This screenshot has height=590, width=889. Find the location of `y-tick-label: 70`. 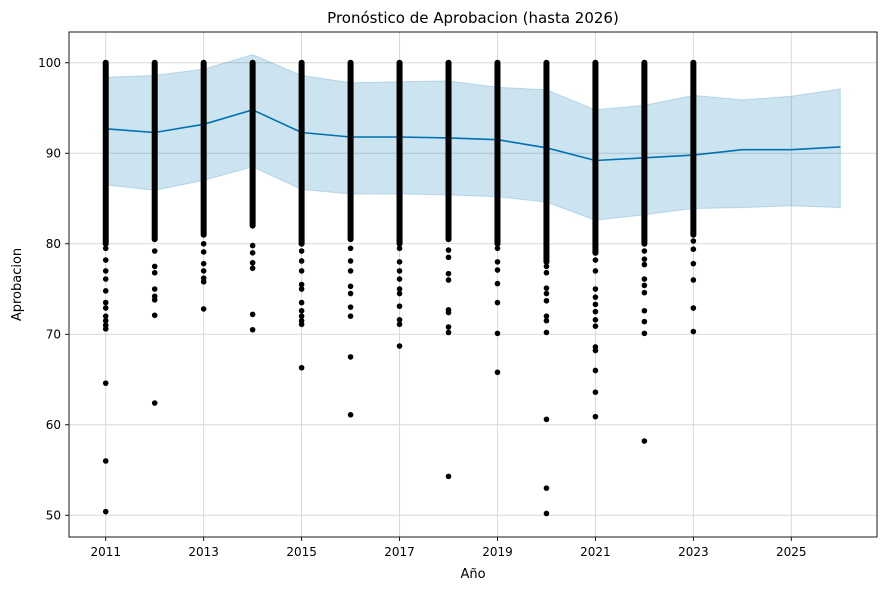

y-tick-label: 70 is located at coordinates (53, 334).